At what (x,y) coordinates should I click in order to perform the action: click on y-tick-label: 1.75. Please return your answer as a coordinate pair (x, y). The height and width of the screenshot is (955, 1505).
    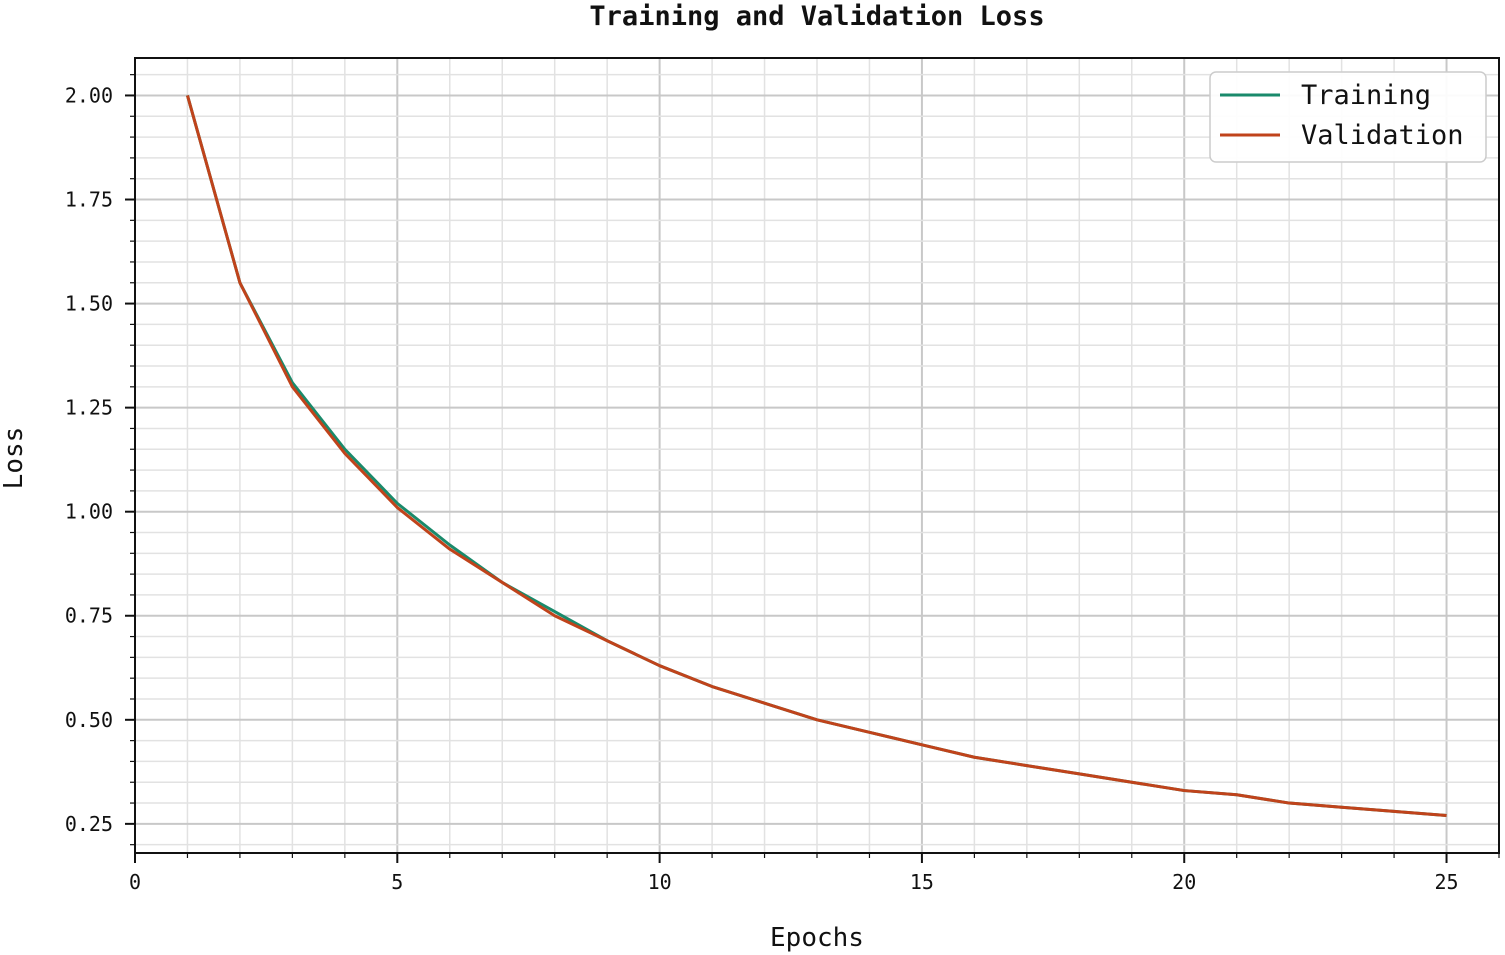
    Looking at the image, I should click on (89, 200).